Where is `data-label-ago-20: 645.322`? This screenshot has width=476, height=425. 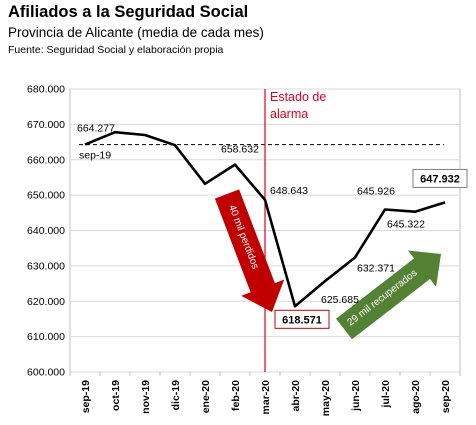
data-label-ago-20: 645.322 is located at coordinates (406, 225).